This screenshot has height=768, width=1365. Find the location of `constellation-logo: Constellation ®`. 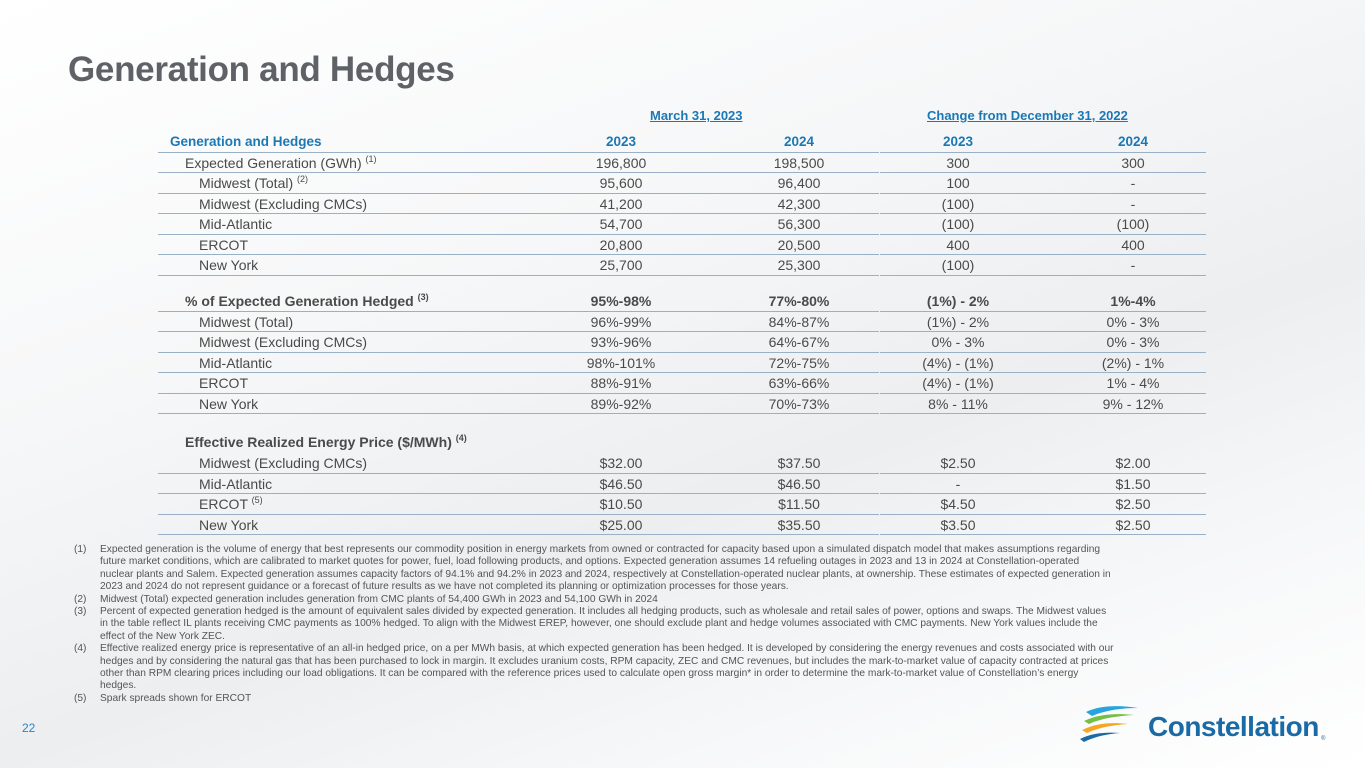

constellation-logo: Constellation ® is located at coordinates (1210, 724).